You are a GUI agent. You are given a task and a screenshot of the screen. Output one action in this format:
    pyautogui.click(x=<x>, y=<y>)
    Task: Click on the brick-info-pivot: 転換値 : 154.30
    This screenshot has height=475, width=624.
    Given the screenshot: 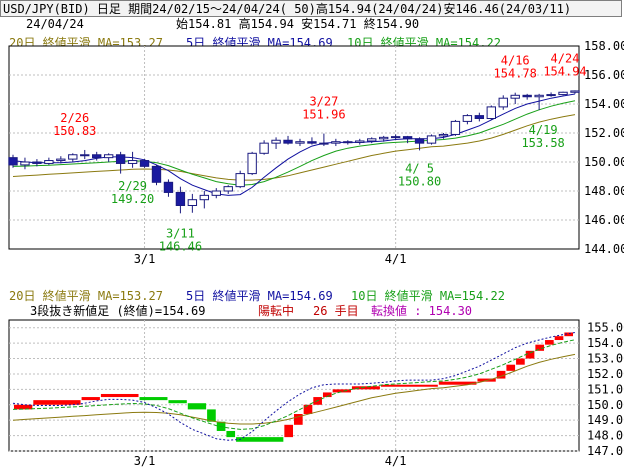 What is the action you would take?
    pyautogui.click(x=422, y=311)
    